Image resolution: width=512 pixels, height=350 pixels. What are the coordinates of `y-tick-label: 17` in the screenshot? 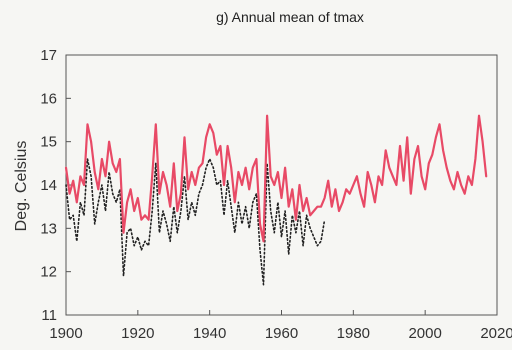 It's located at (48, 55).